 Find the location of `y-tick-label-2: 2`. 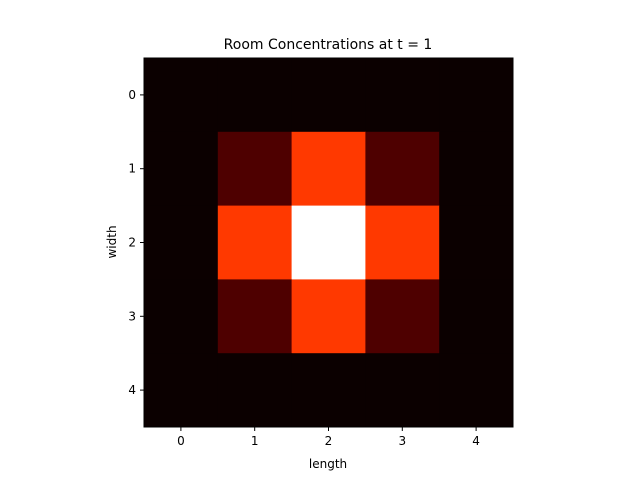

y-tick-label-2: 2 is located at coordinates (132, 243).